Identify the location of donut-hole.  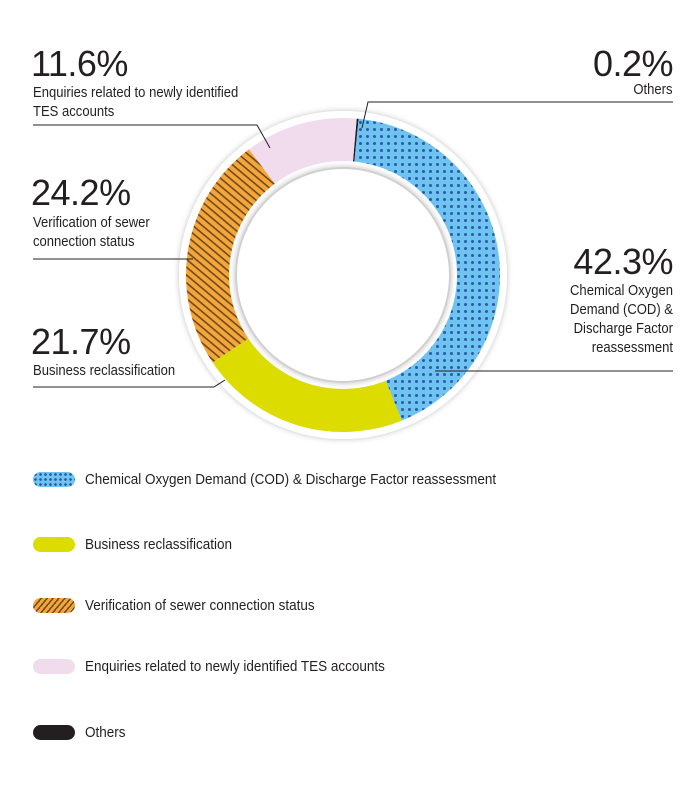
(343, 275).